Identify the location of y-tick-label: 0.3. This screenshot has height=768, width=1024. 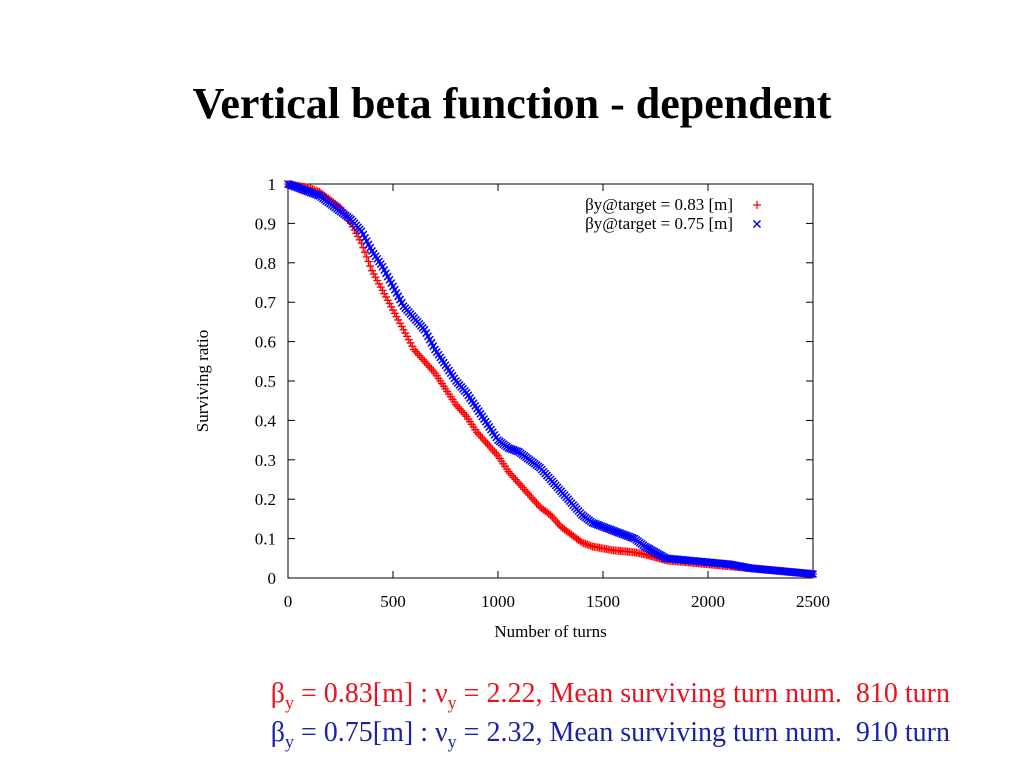
(265, 460).